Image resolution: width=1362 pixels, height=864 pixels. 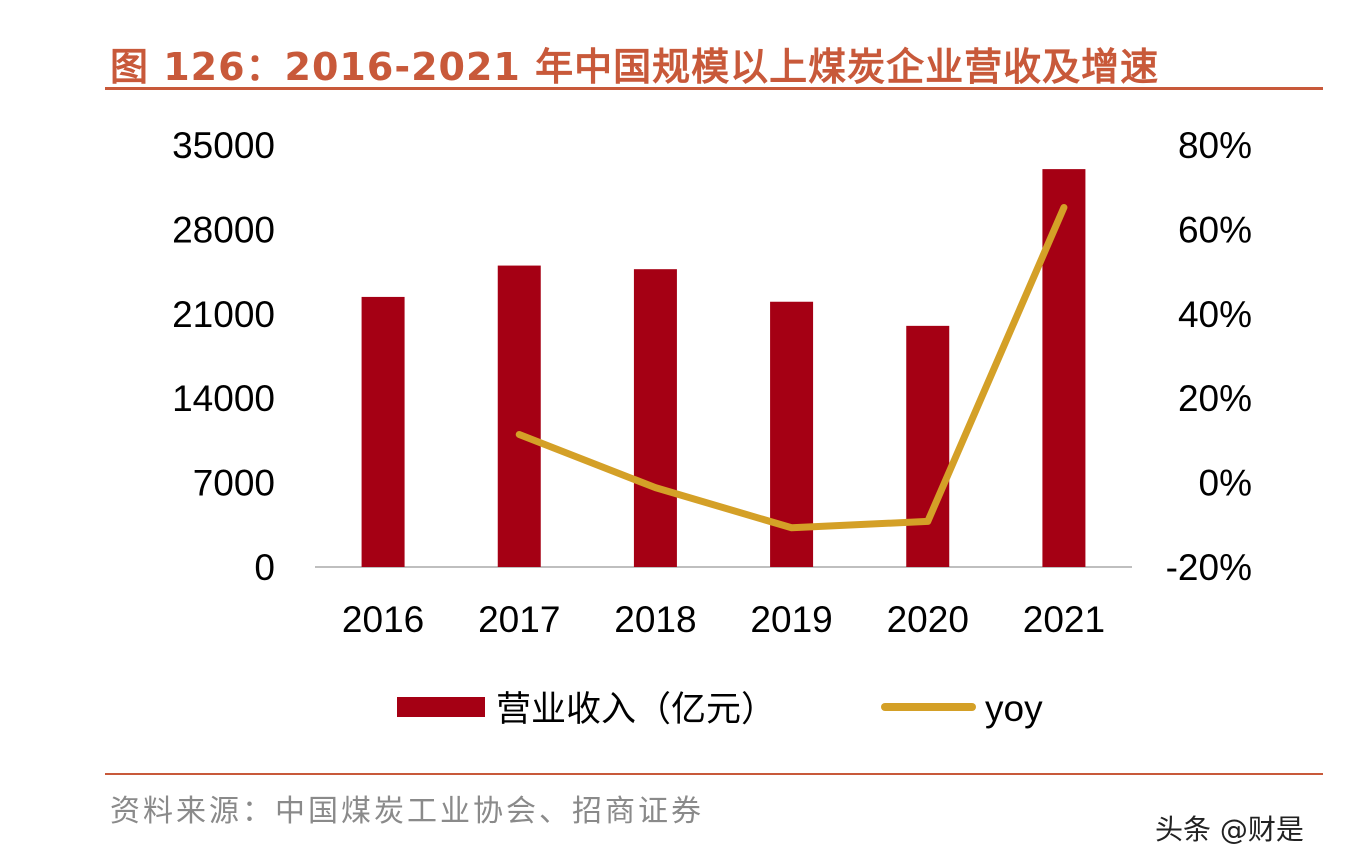 I want to click on left-tick-label: 21000, so click(x=223, y=314).